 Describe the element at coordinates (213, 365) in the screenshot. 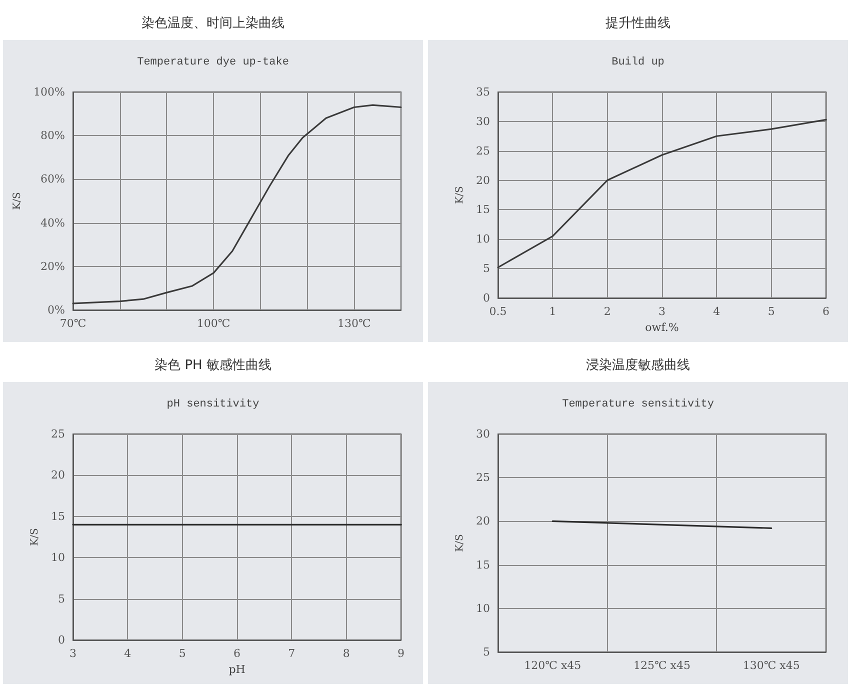

I see `chart-title: 染色 PH 敏感性曲线` at that location.